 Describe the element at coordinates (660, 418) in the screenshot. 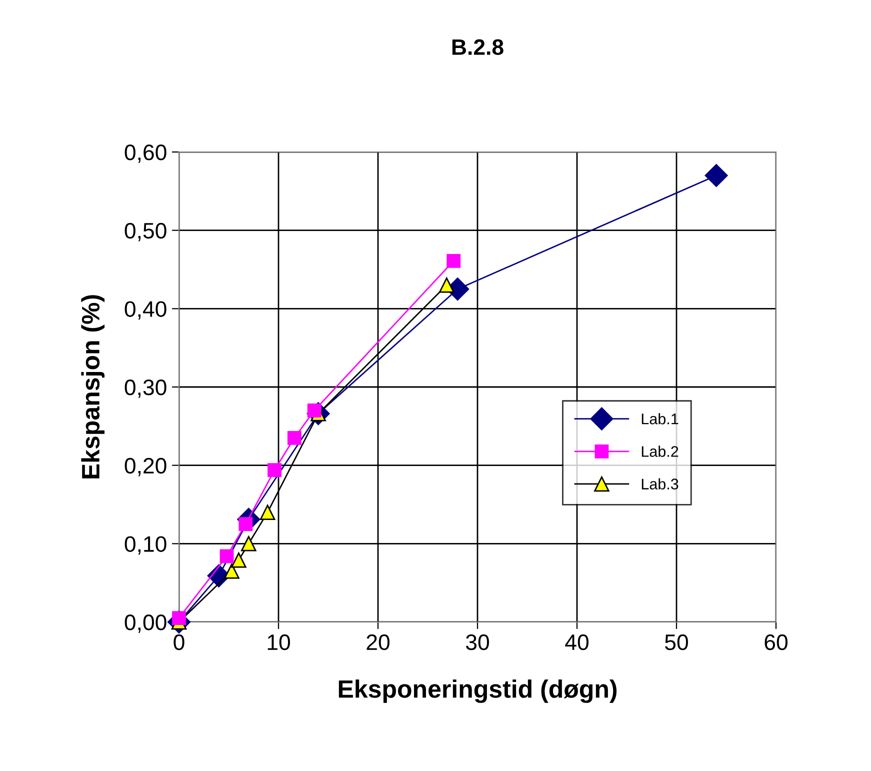

I see `legend-label: Lab.1` at that location.